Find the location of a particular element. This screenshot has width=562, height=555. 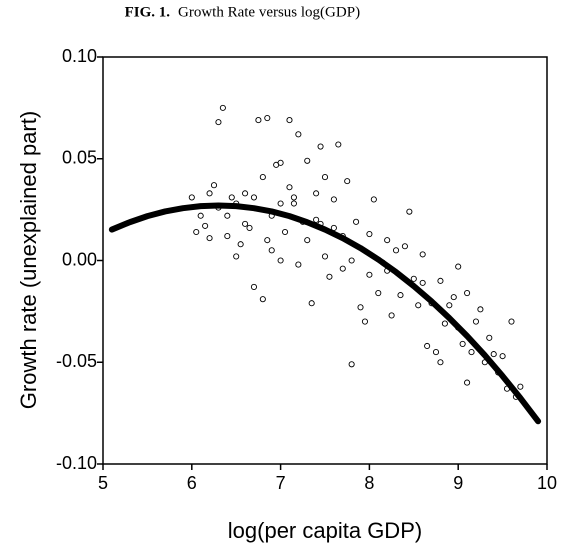

x-tick-label: 8 is located at coordinates (369, 483).